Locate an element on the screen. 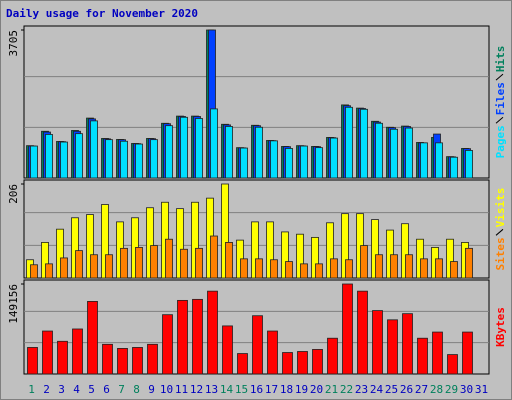  chart-title: Daily usage for November 2020 is located at coordinates (102, 13).